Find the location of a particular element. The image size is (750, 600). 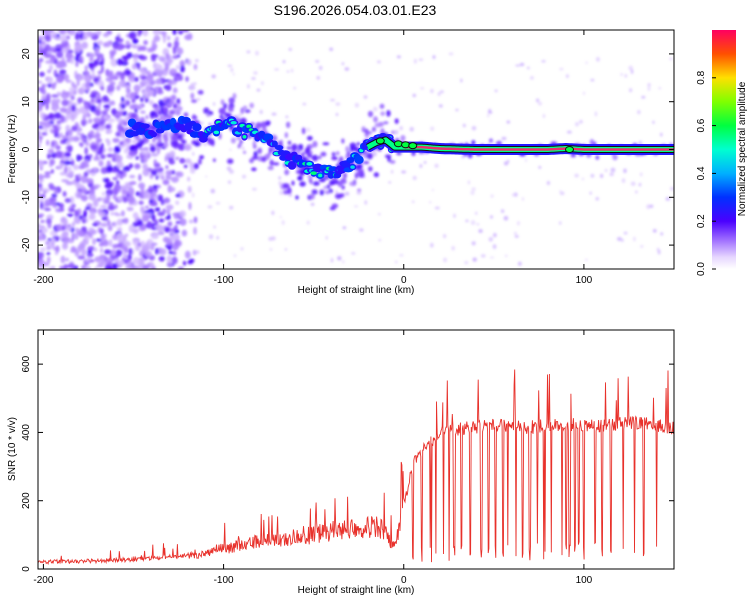

spectrogram-ridge-blob is located at coordinates (249, 126).